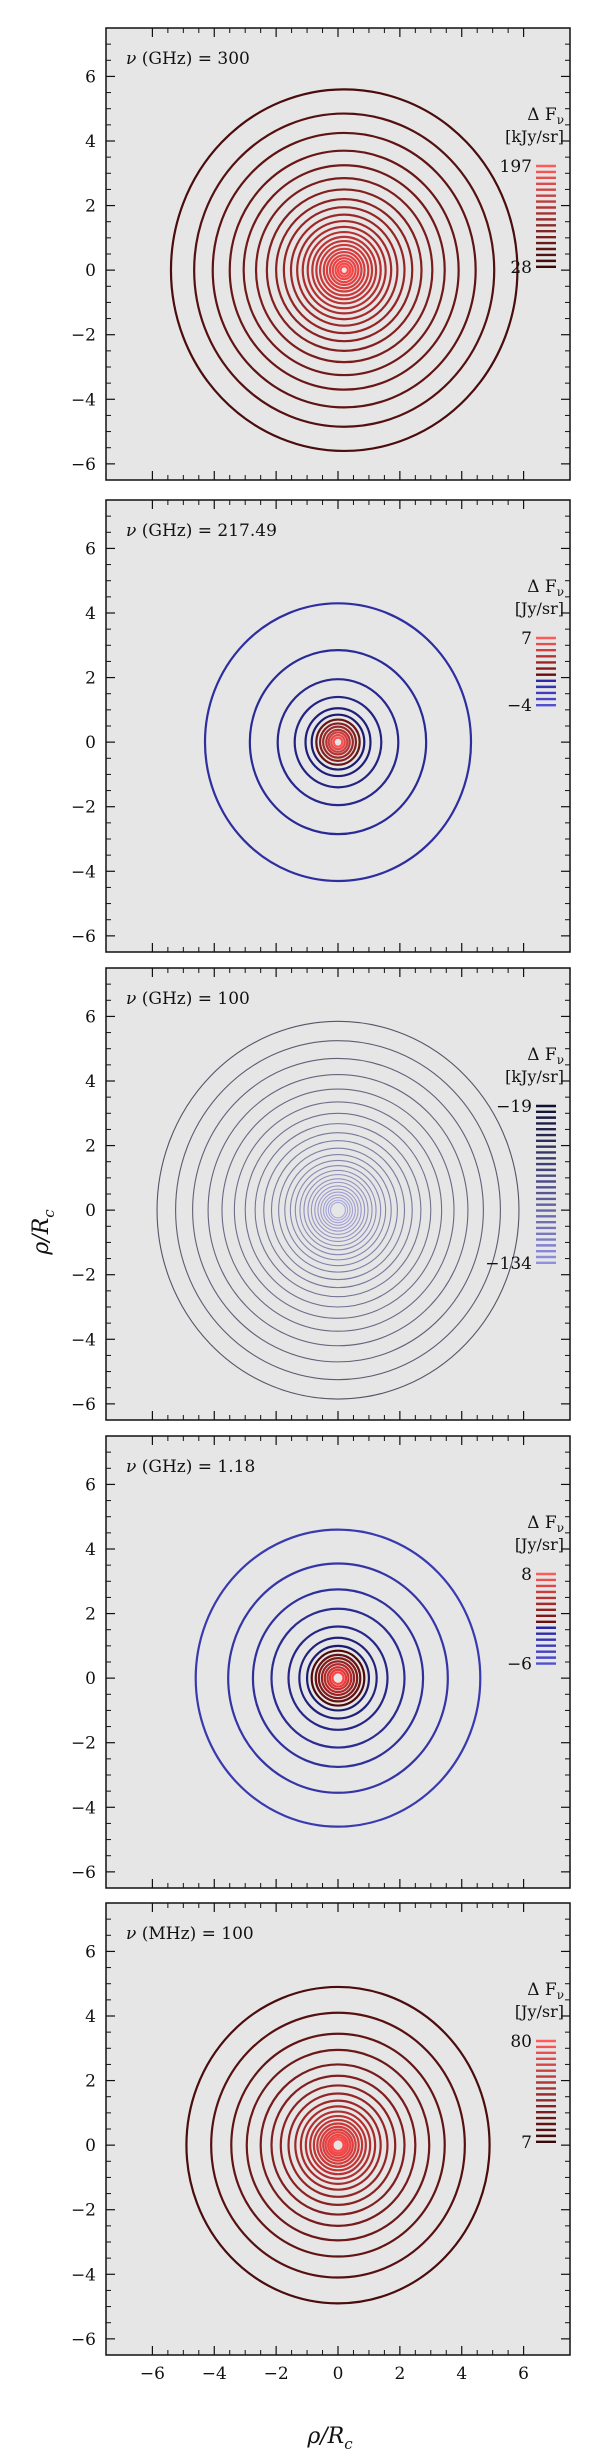 Image resolution: width=594 pixels, height=2464 pixels. I want to click on x-tick-label: −6, so click(152, 2374).